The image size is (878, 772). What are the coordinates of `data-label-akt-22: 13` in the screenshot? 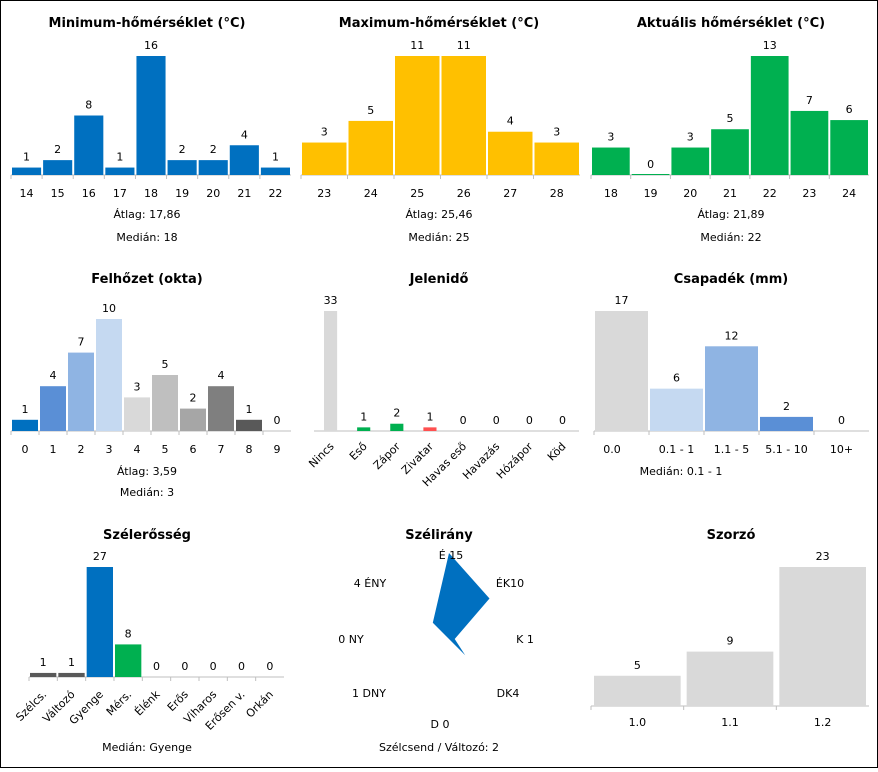 It's located at (770, 45).